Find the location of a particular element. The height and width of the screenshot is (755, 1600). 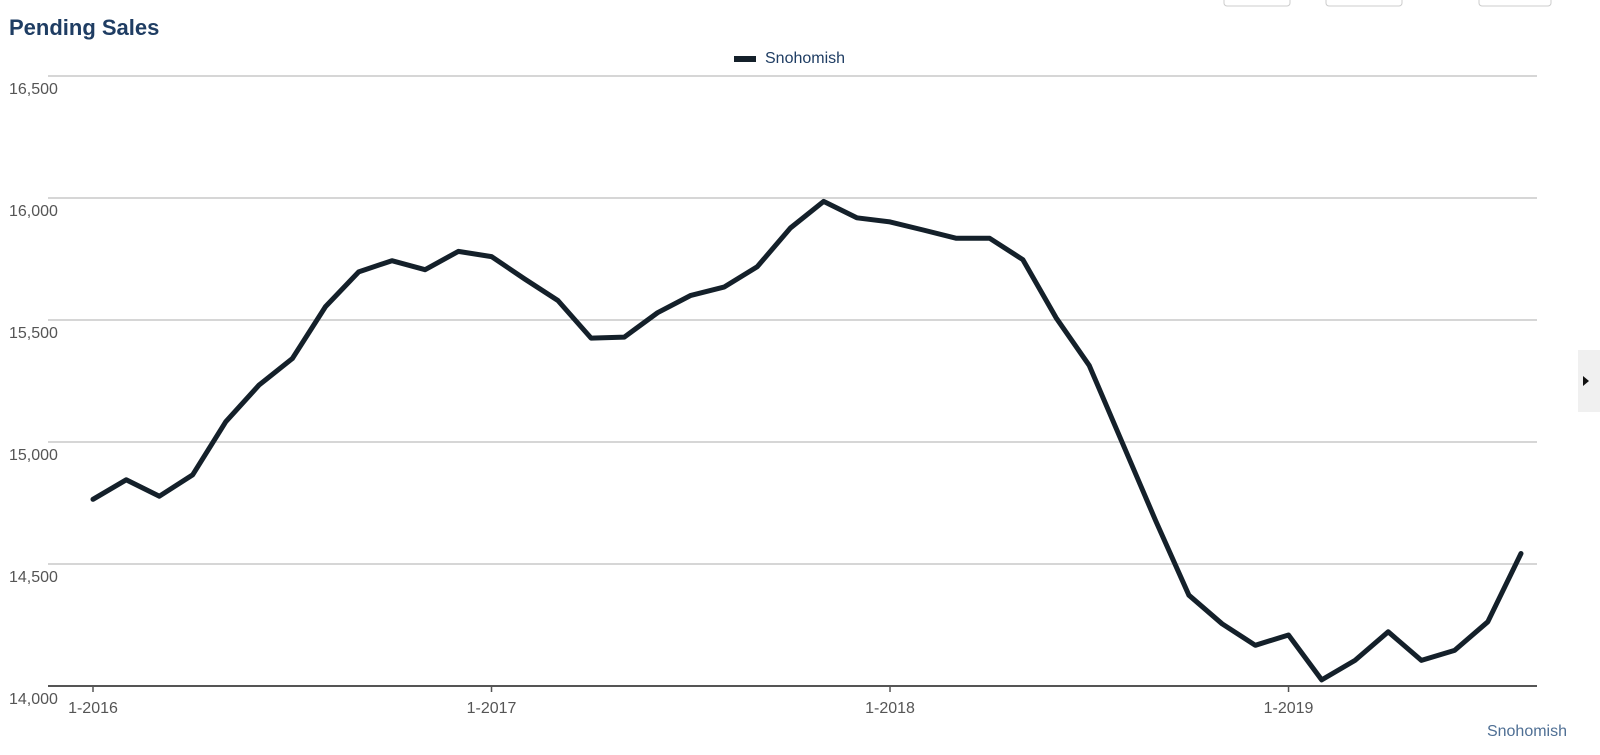

chart-title: Pending Sales is located at coordinates (84, 27).